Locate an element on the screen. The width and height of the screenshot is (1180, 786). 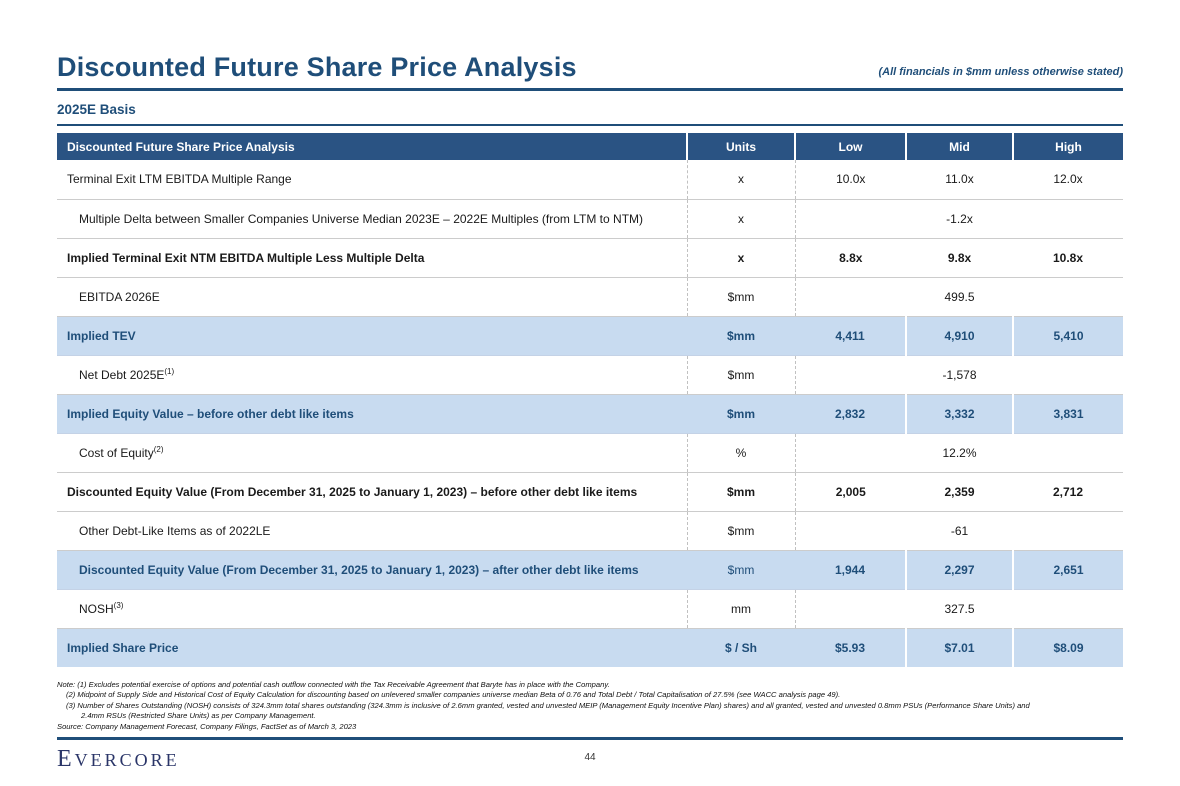
cell-mid: 3,332 is located at coordinates (959, 414).